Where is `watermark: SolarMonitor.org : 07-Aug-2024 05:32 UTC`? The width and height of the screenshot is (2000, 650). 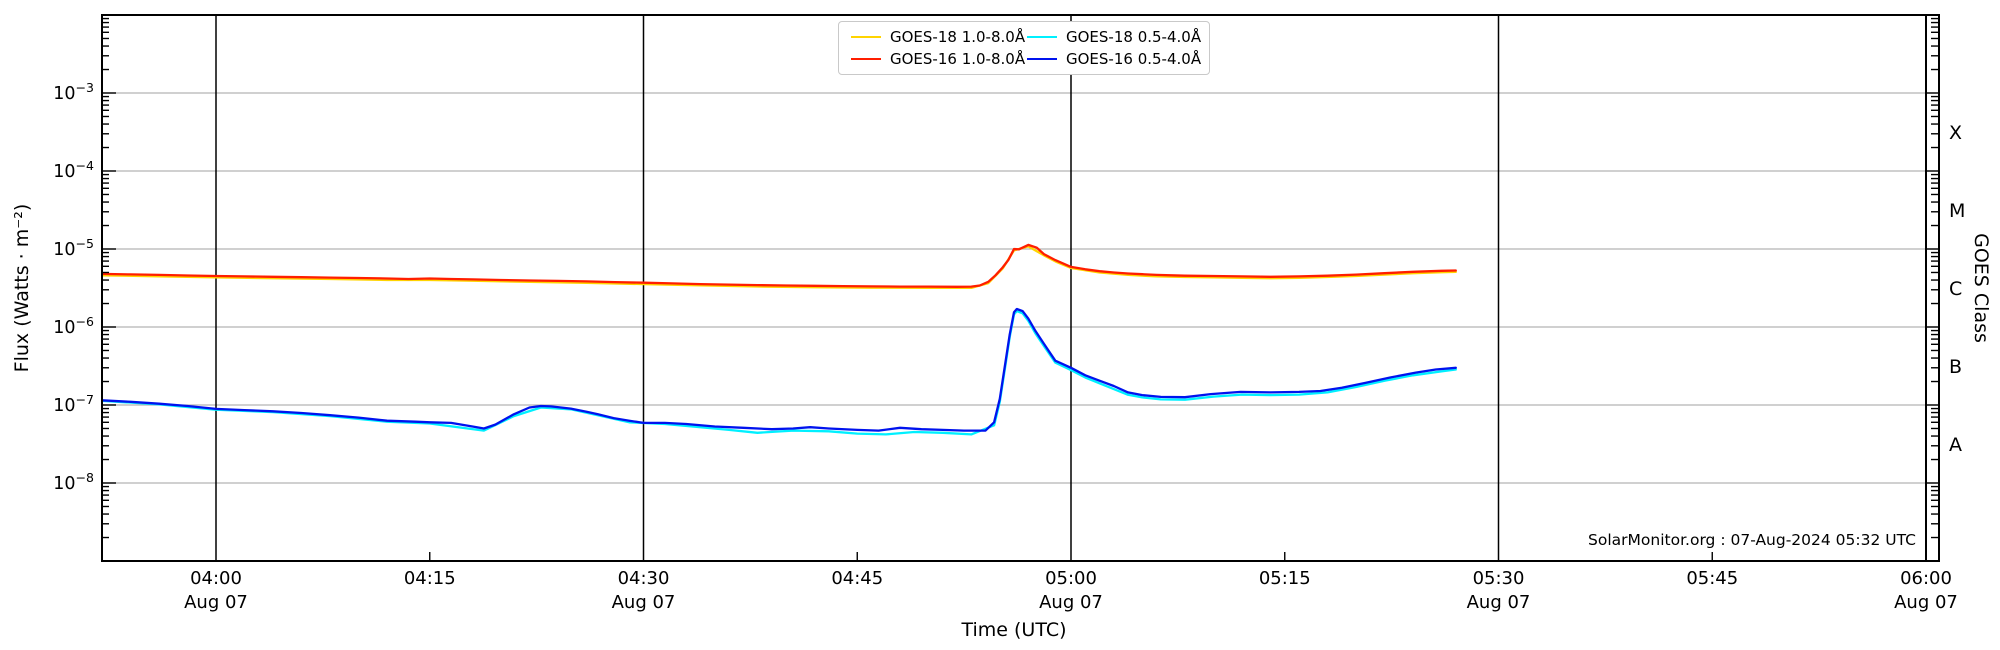 watermark: SolarMonitor.org : 07-Aug-2024 05:32 UTC is located at coordinates (1752, 540).